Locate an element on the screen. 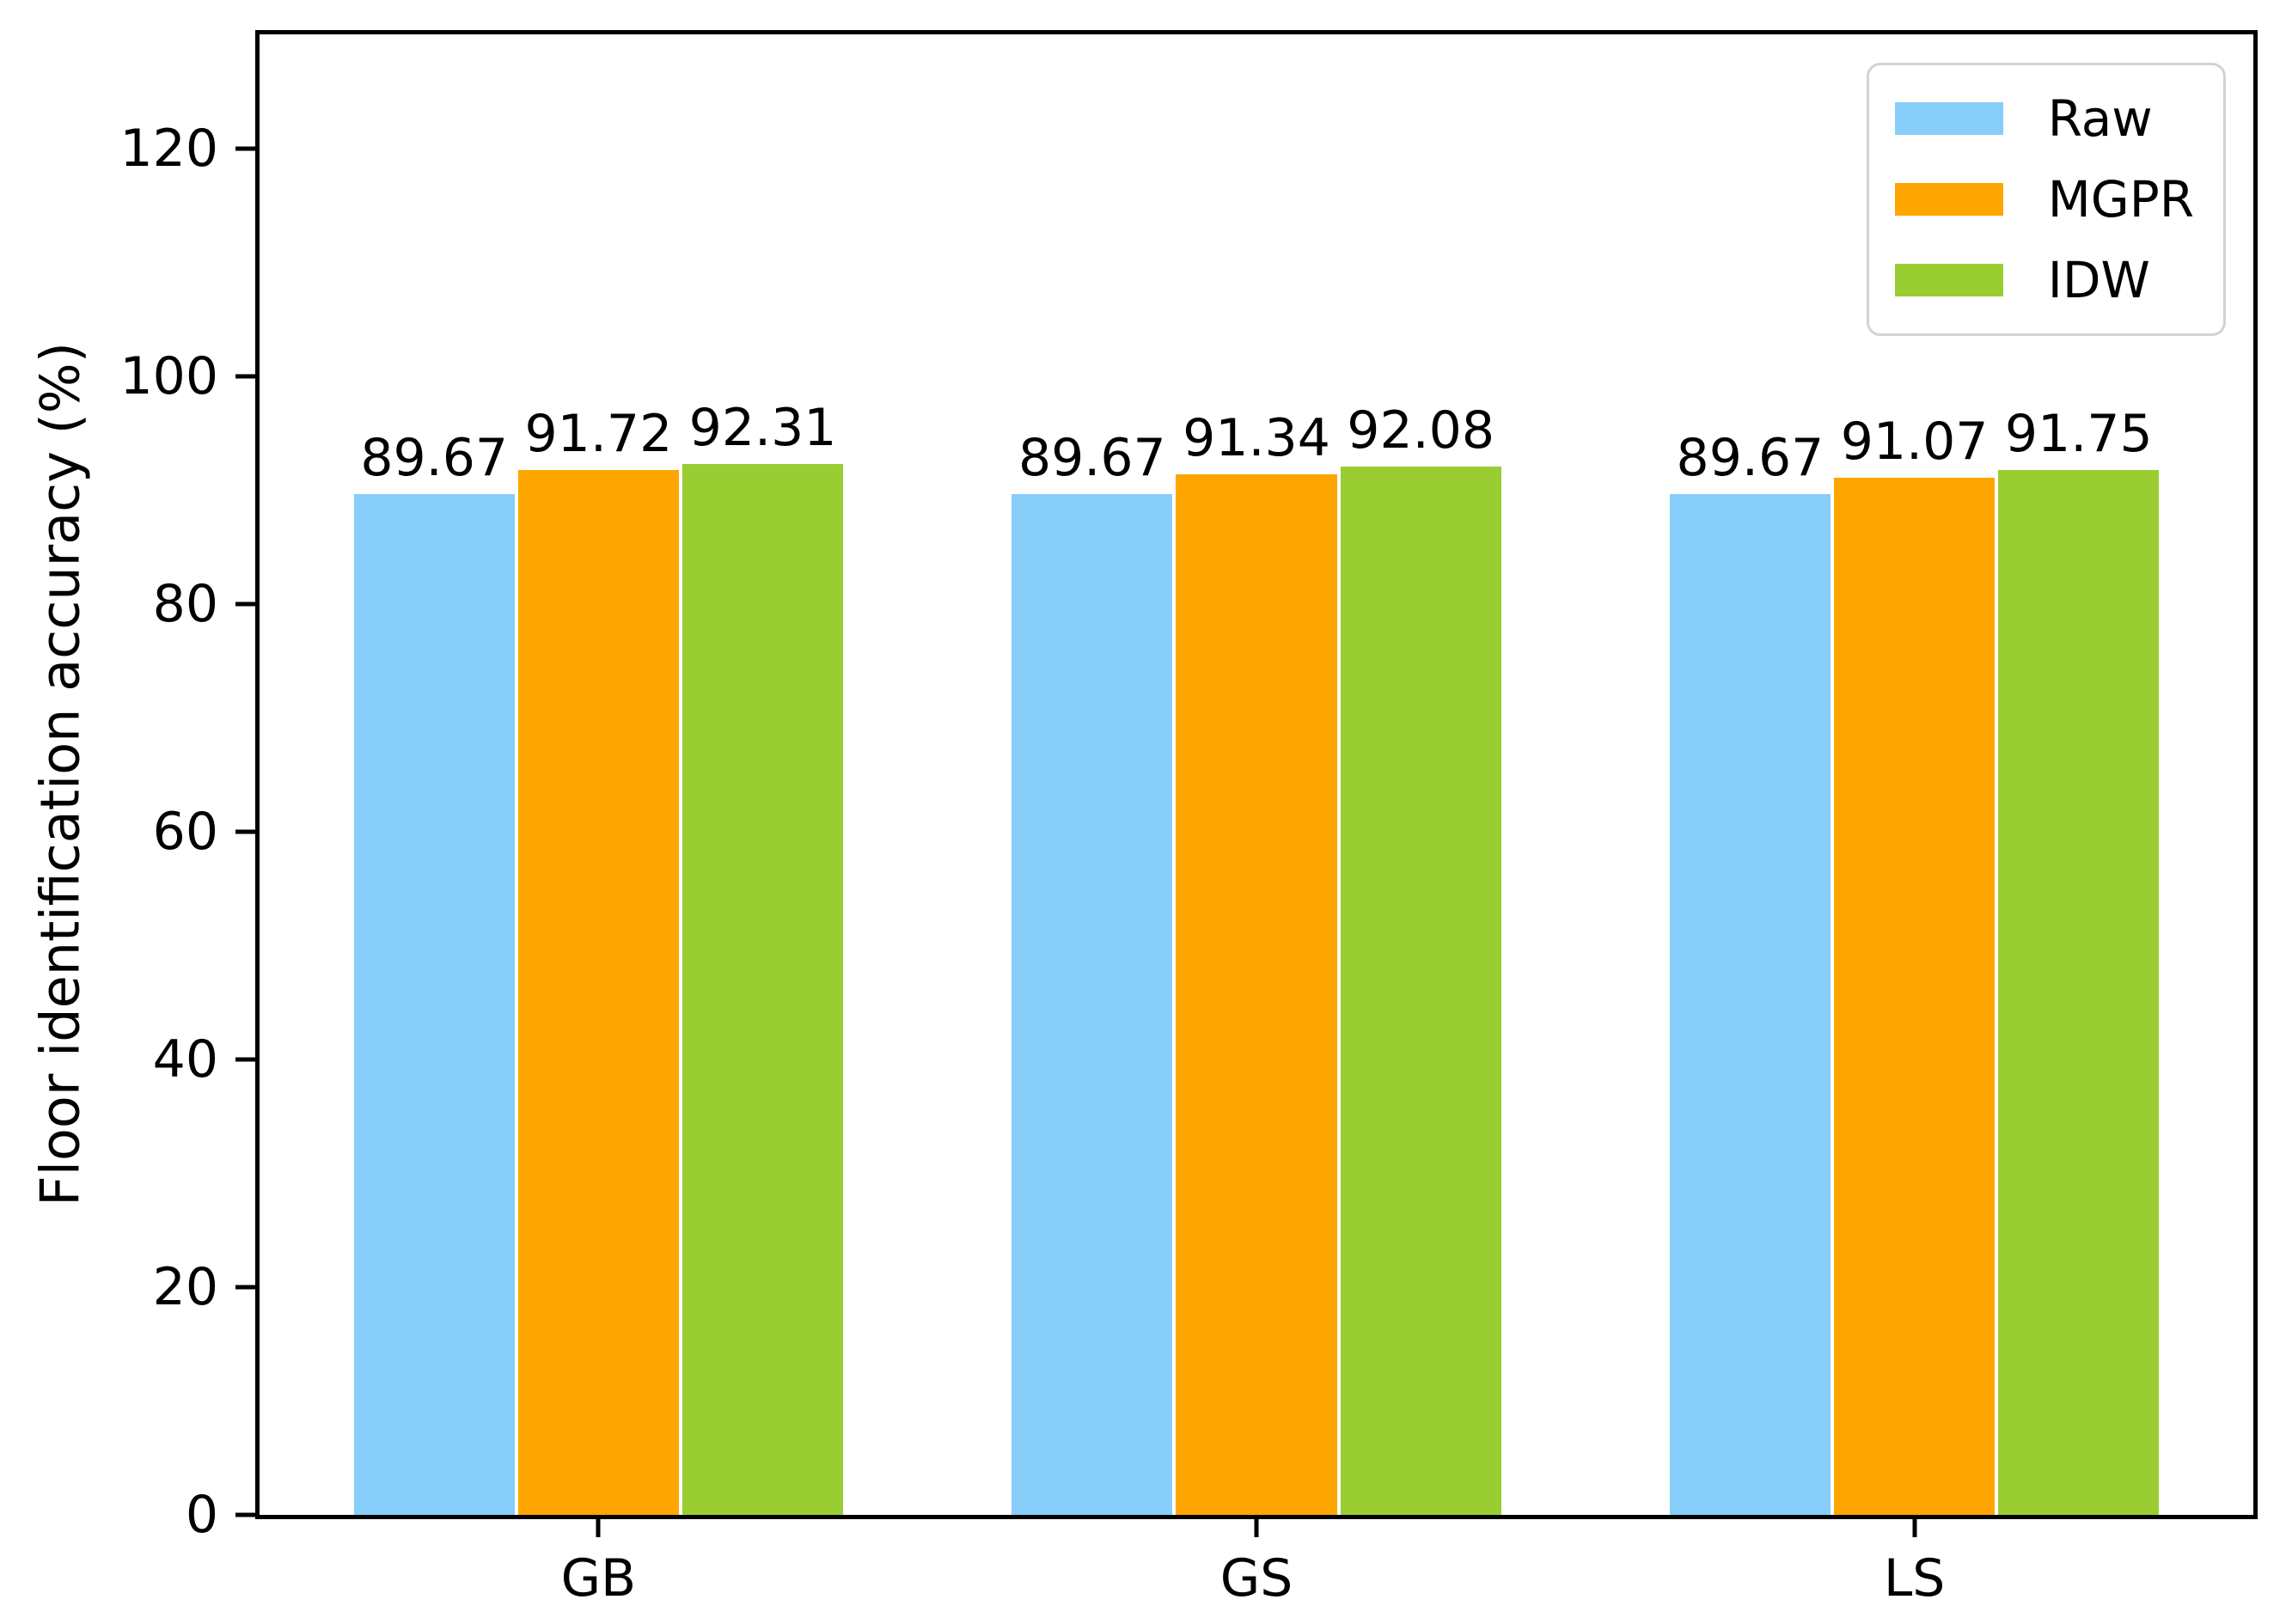  legend-entry-mgpr: MGPR is located at coordinates (2044, 199).